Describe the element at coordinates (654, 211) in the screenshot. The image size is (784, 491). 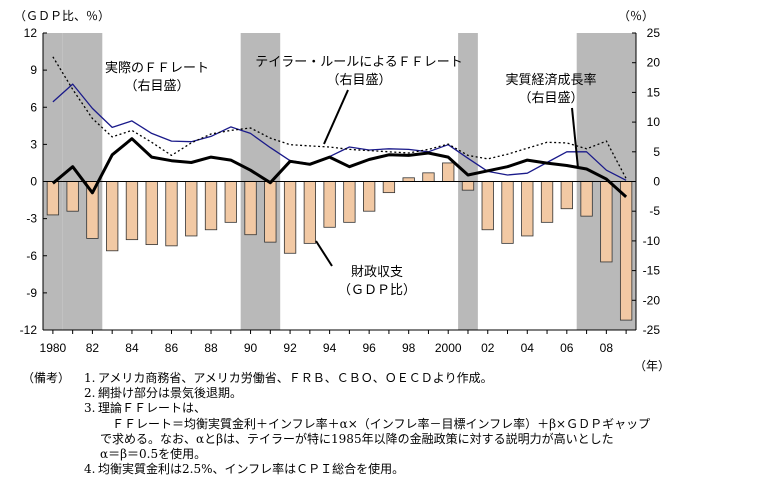
I see `right-tick-label: -5` at that location.